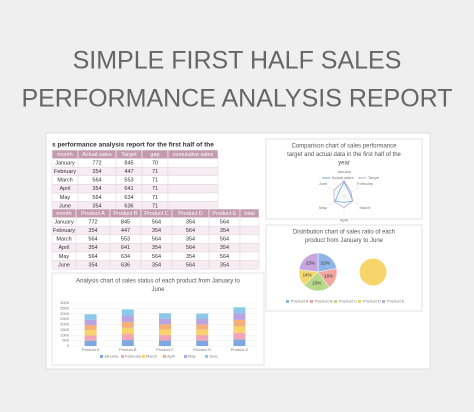 The width and height of the screenshot is (474, 412). What do you see at coordinates (156, 214) in the screenshot?
I see `header-text: Product C` at bounding box center [156, 214].